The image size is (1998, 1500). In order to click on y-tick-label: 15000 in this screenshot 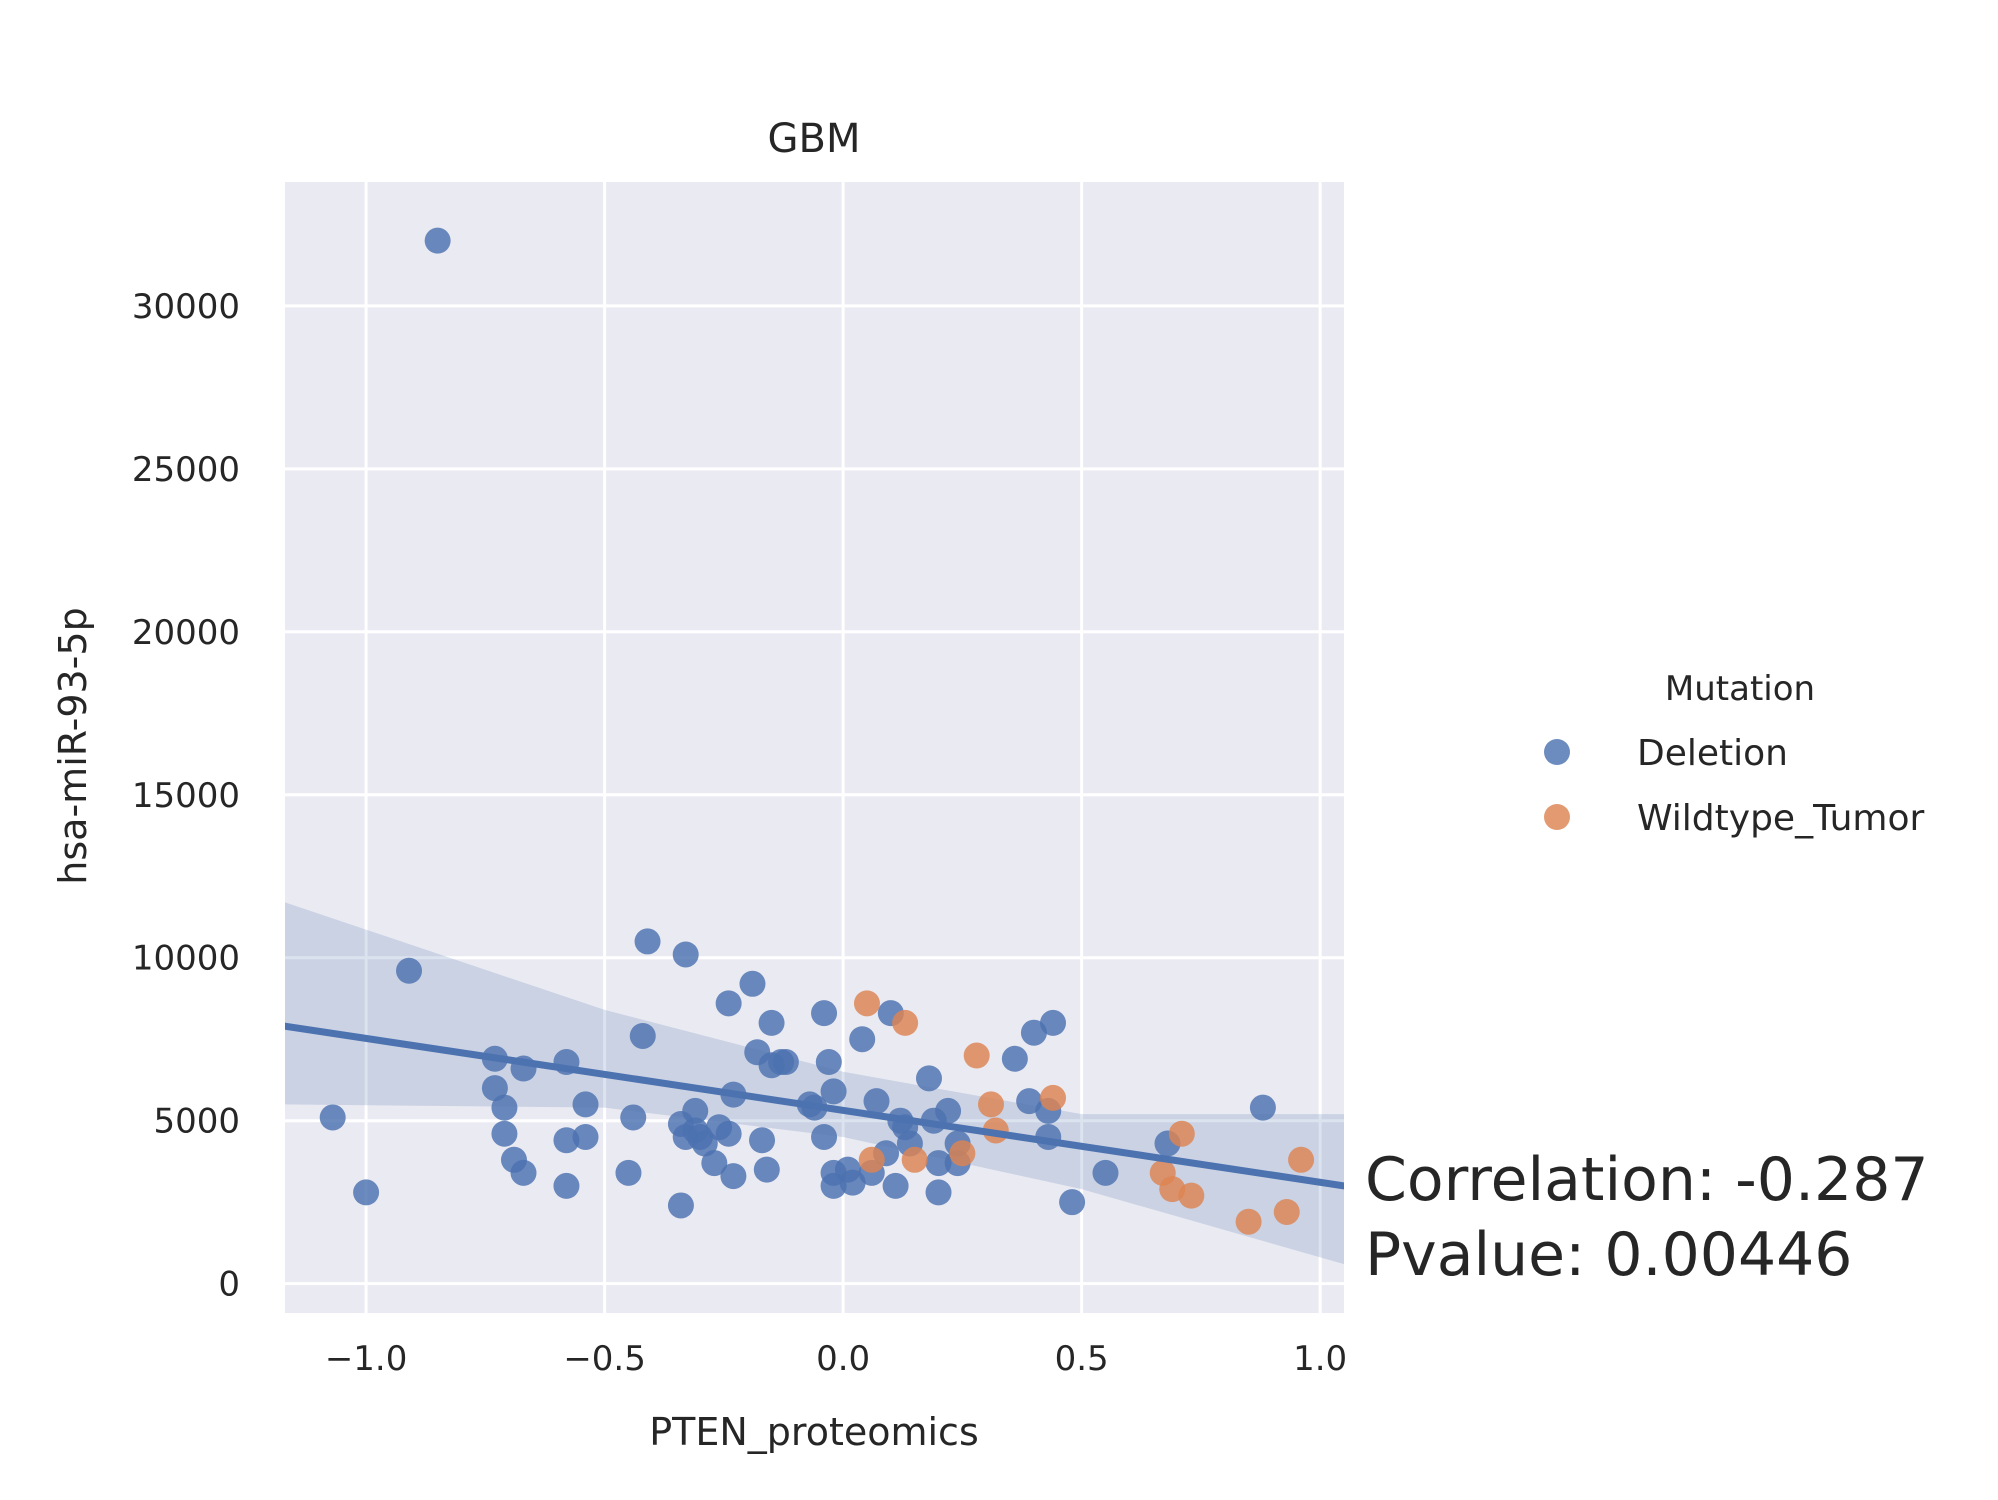, I will do `click(186, 796)`.